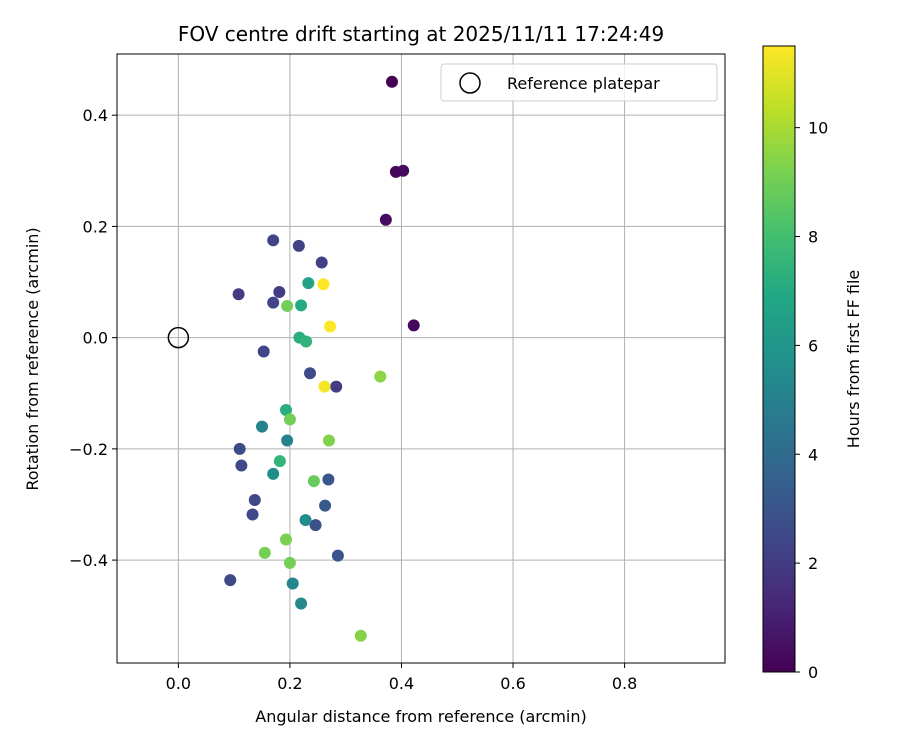 The width and height of the screenshot is (900, 750). I want to click on colorbar-tick-label: 10, so click(818, 128).